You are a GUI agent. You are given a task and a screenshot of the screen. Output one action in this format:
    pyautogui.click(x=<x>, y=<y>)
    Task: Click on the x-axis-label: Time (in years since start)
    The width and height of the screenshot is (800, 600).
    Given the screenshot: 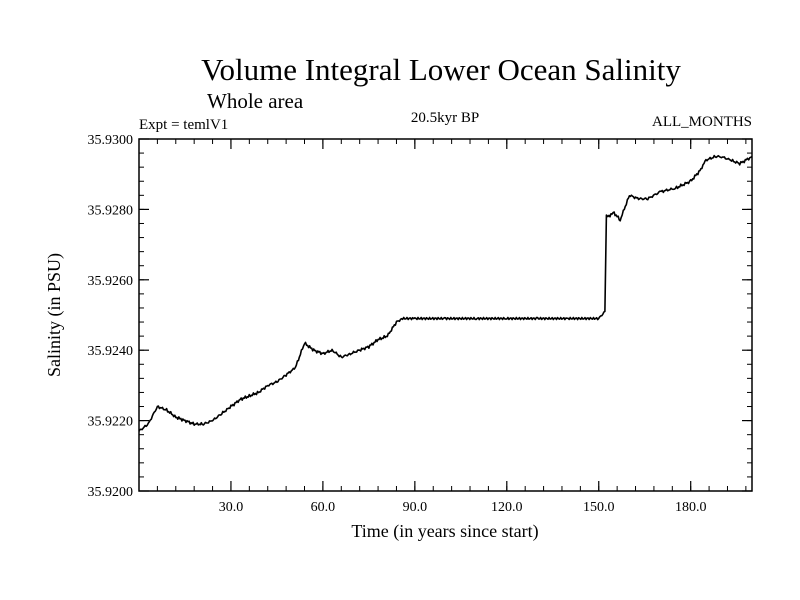 What is the action you would take?
    pyautogui.click(x=444, y=531)
    